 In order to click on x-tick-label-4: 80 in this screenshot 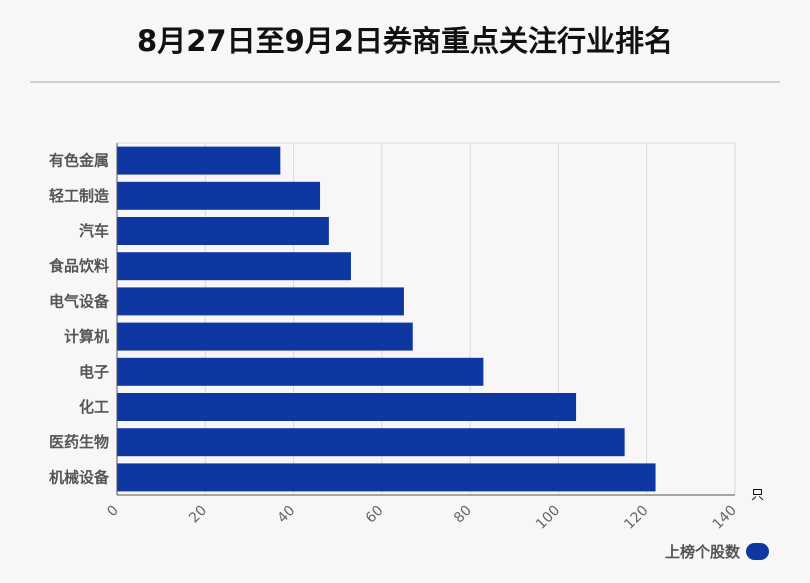, I will do `click(463, 515)`.